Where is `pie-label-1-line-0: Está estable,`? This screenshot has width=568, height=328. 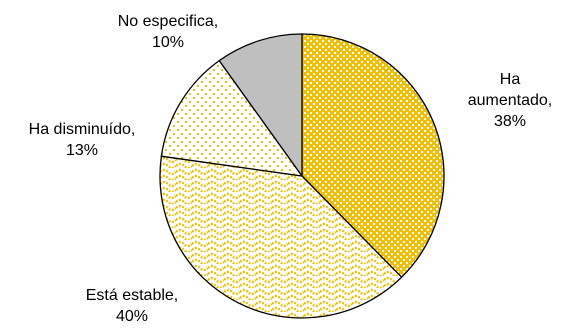 pie-label-1-line-0: Está estable, is located at coordinates (132, 295).